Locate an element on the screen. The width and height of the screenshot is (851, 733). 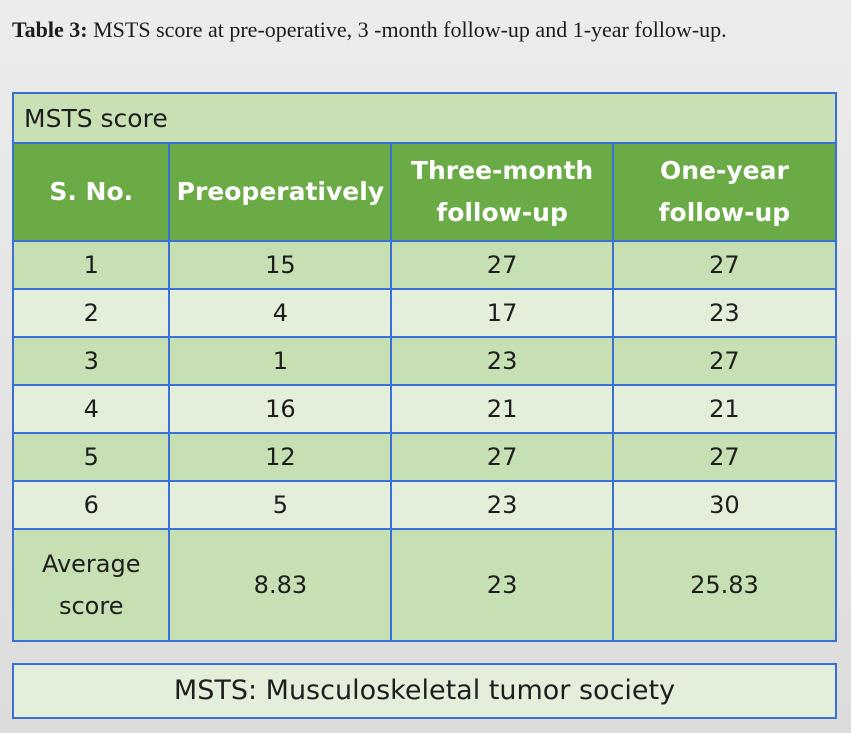
cell-preop: 5 is located at coordinates (280, 505).